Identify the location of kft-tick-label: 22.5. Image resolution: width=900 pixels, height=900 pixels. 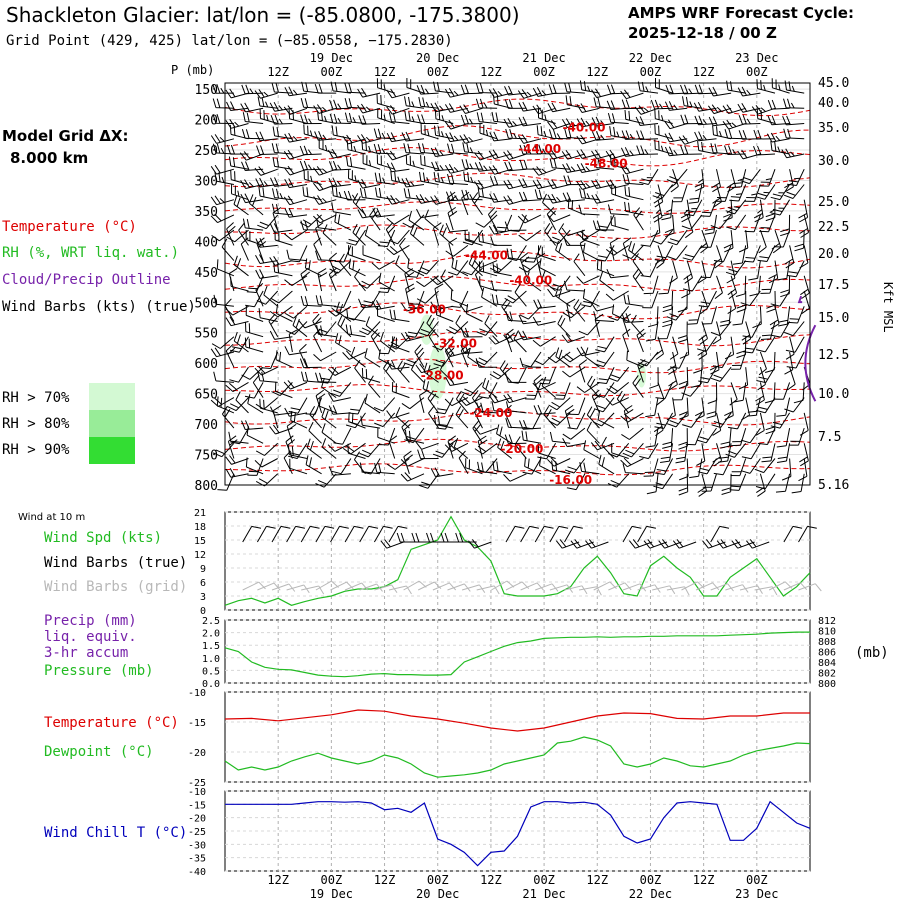
(833, 227).